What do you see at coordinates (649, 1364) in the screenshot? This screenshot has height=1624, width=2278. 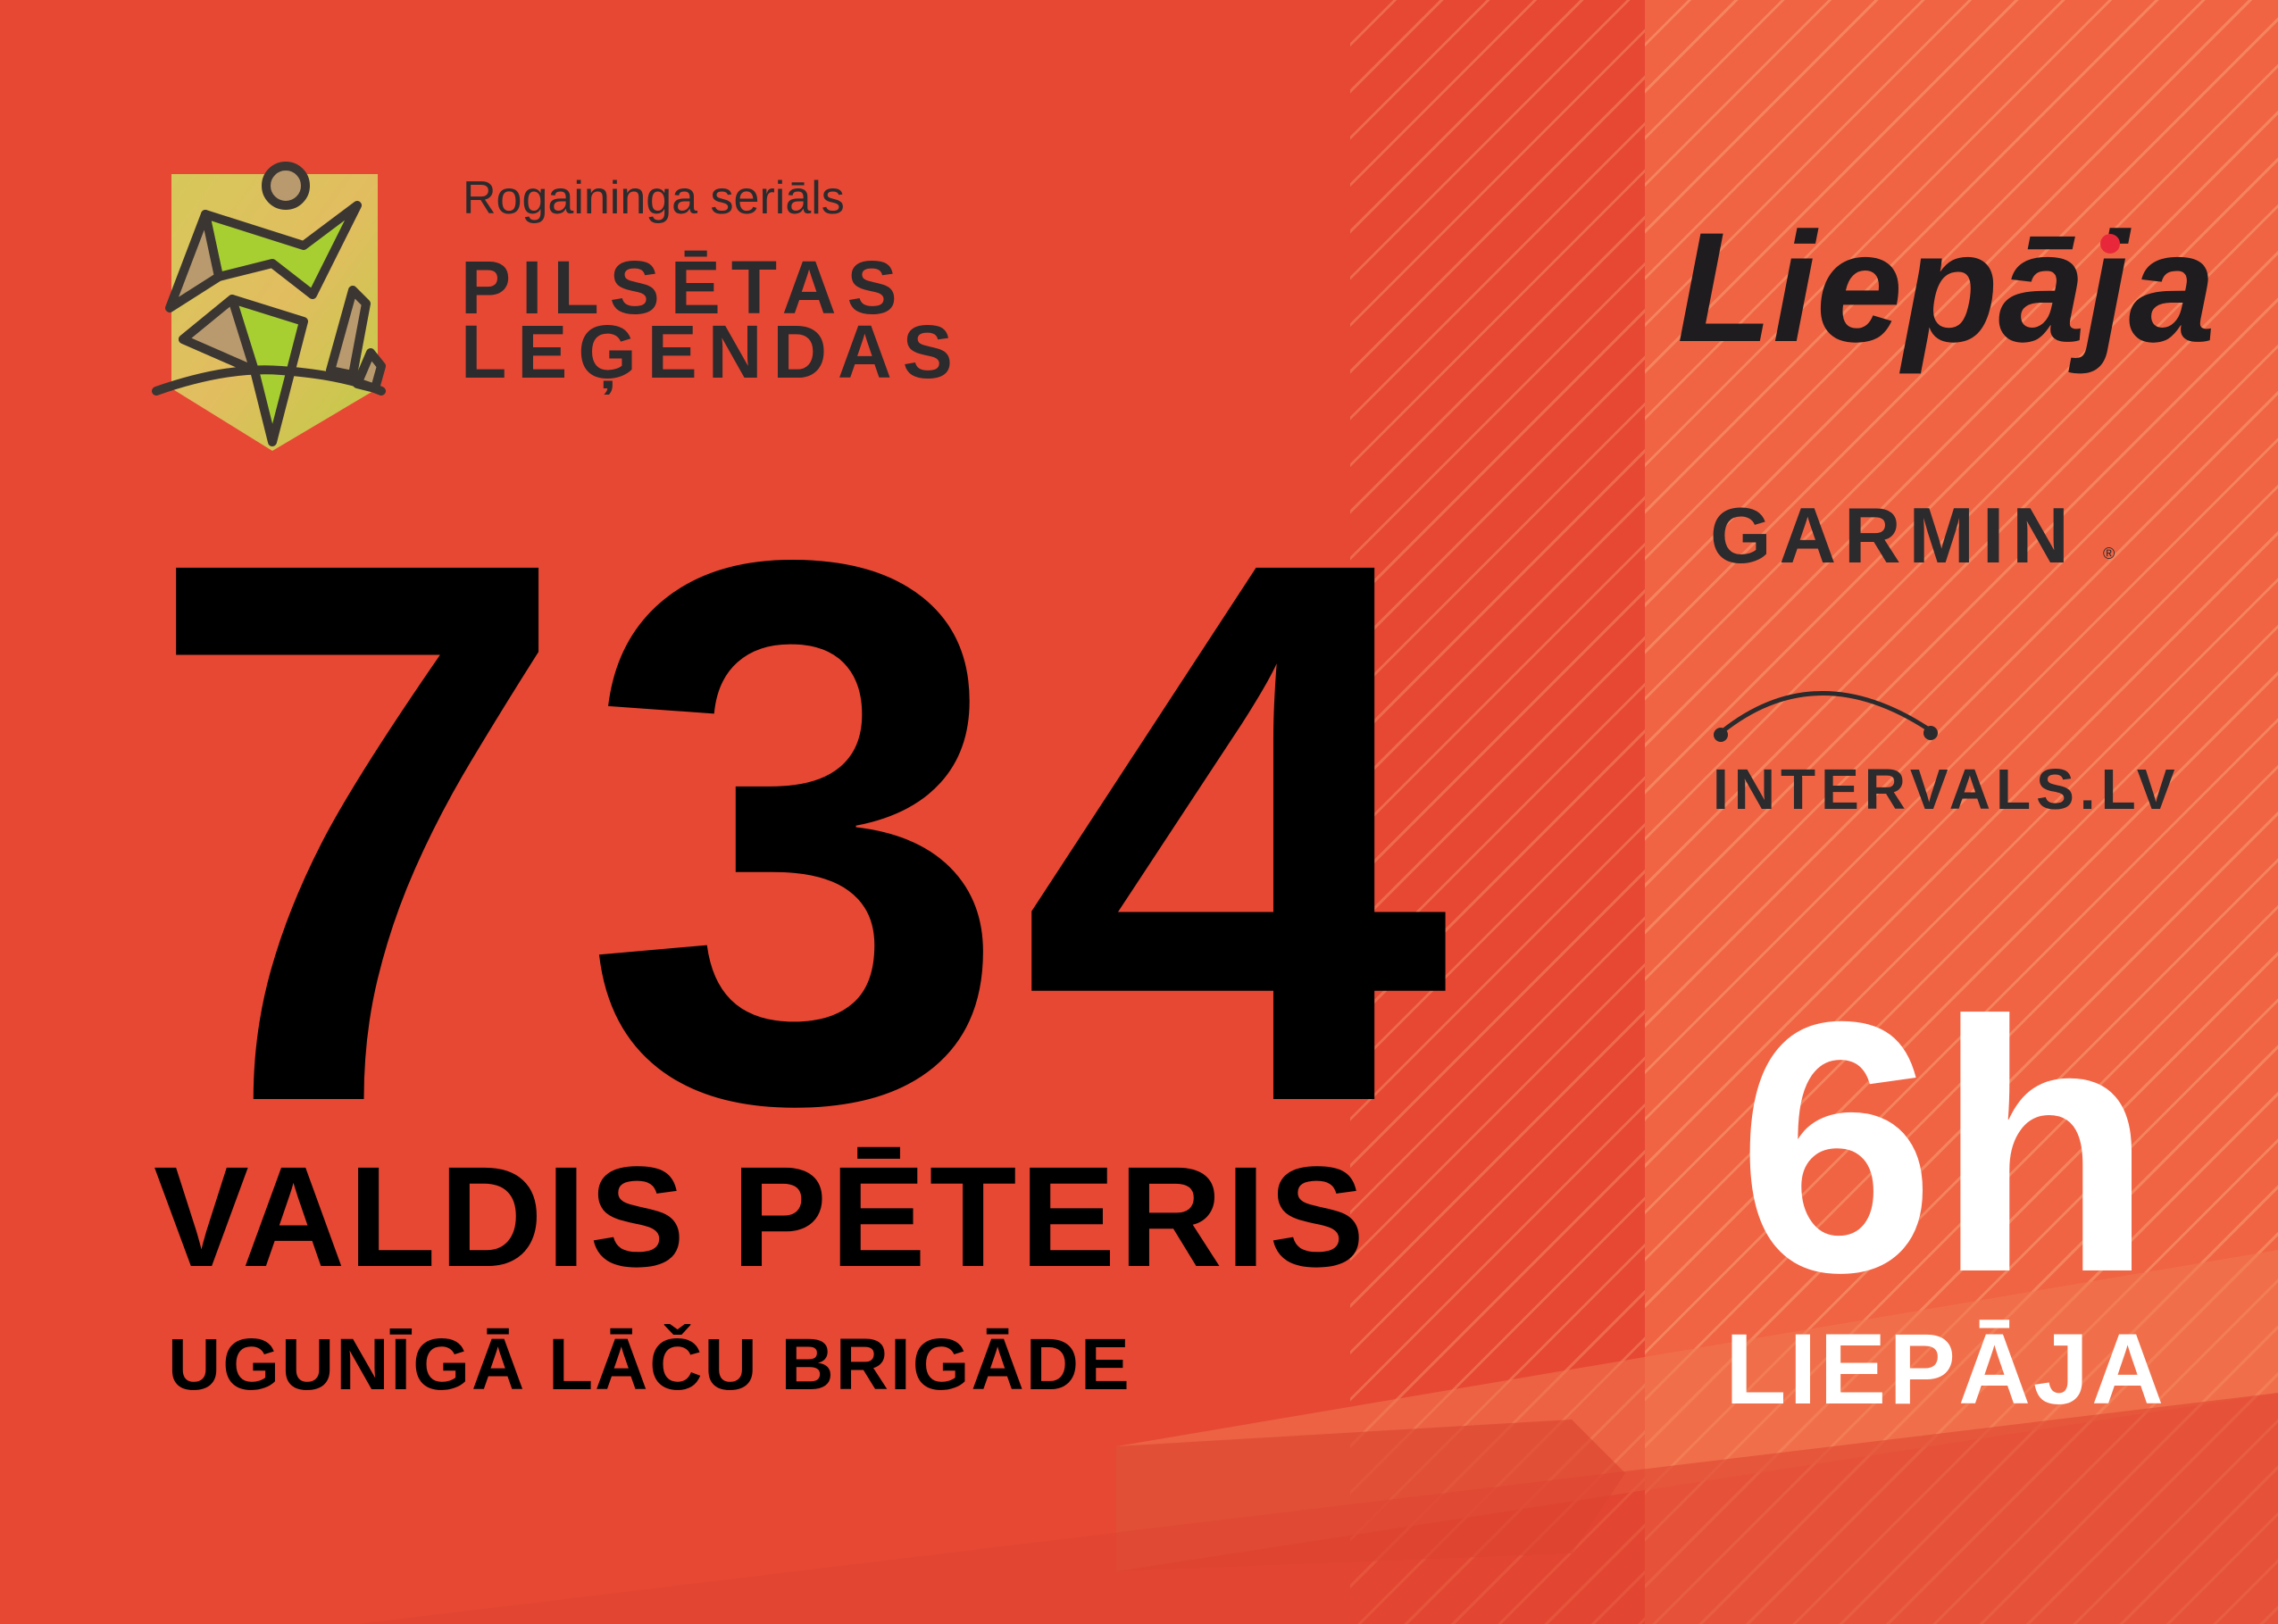 I see `team-name: UGUNĪGĀ LĀČU BRIGĀDE` at bounding box center [649, 1364].